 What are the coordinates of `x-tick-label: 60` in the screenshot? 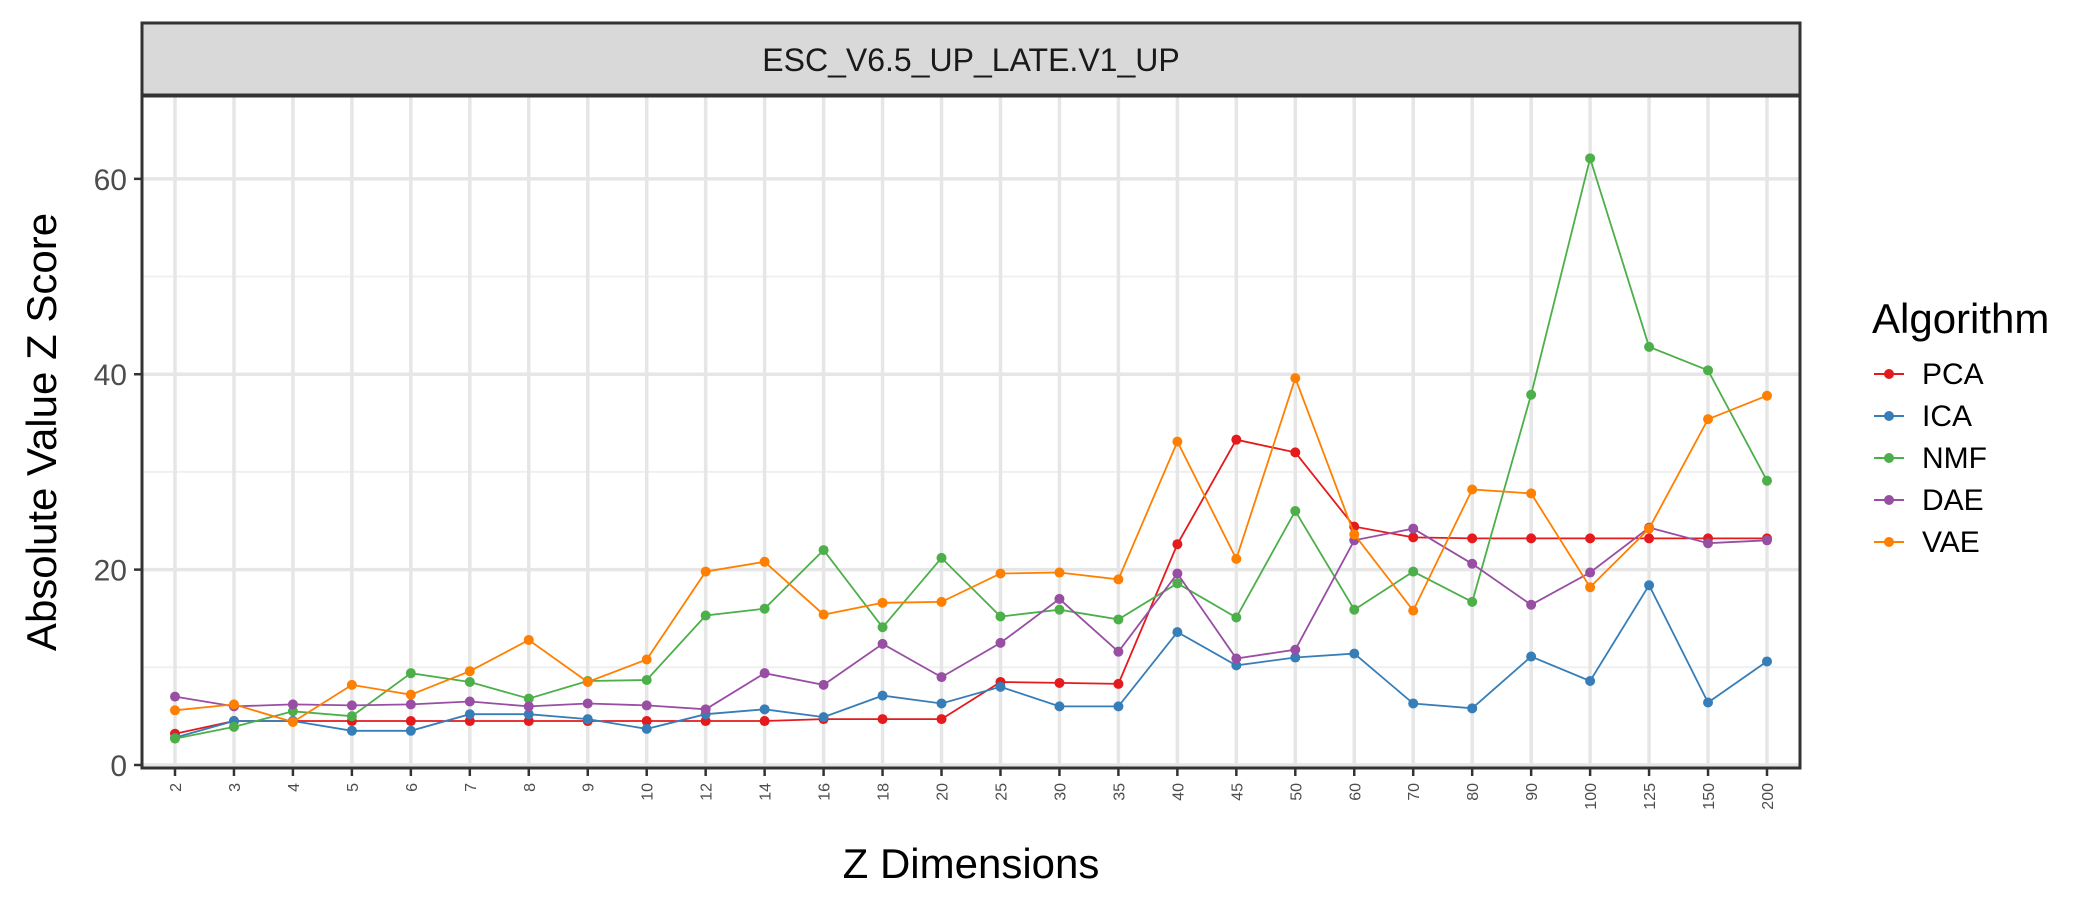 It's located at (1355, 792).